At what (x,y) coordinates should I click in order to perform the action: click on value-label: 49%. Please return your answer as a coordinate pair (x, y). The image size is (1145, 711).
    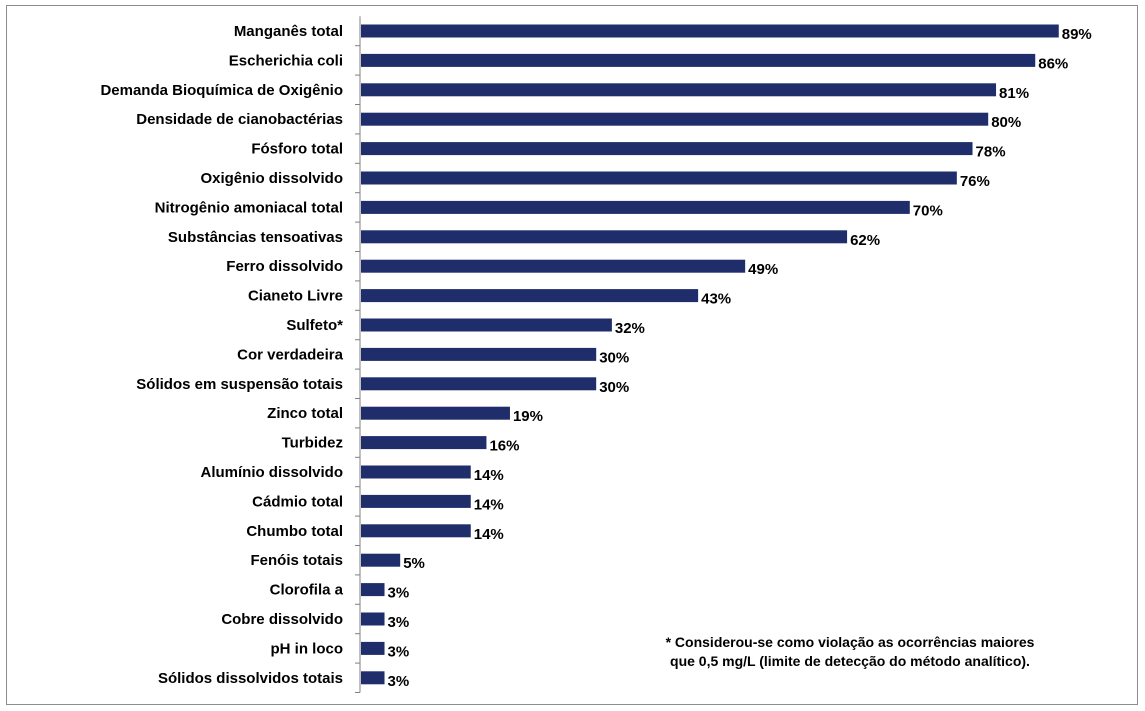
    Looking at the image, I should click on (763, 269).